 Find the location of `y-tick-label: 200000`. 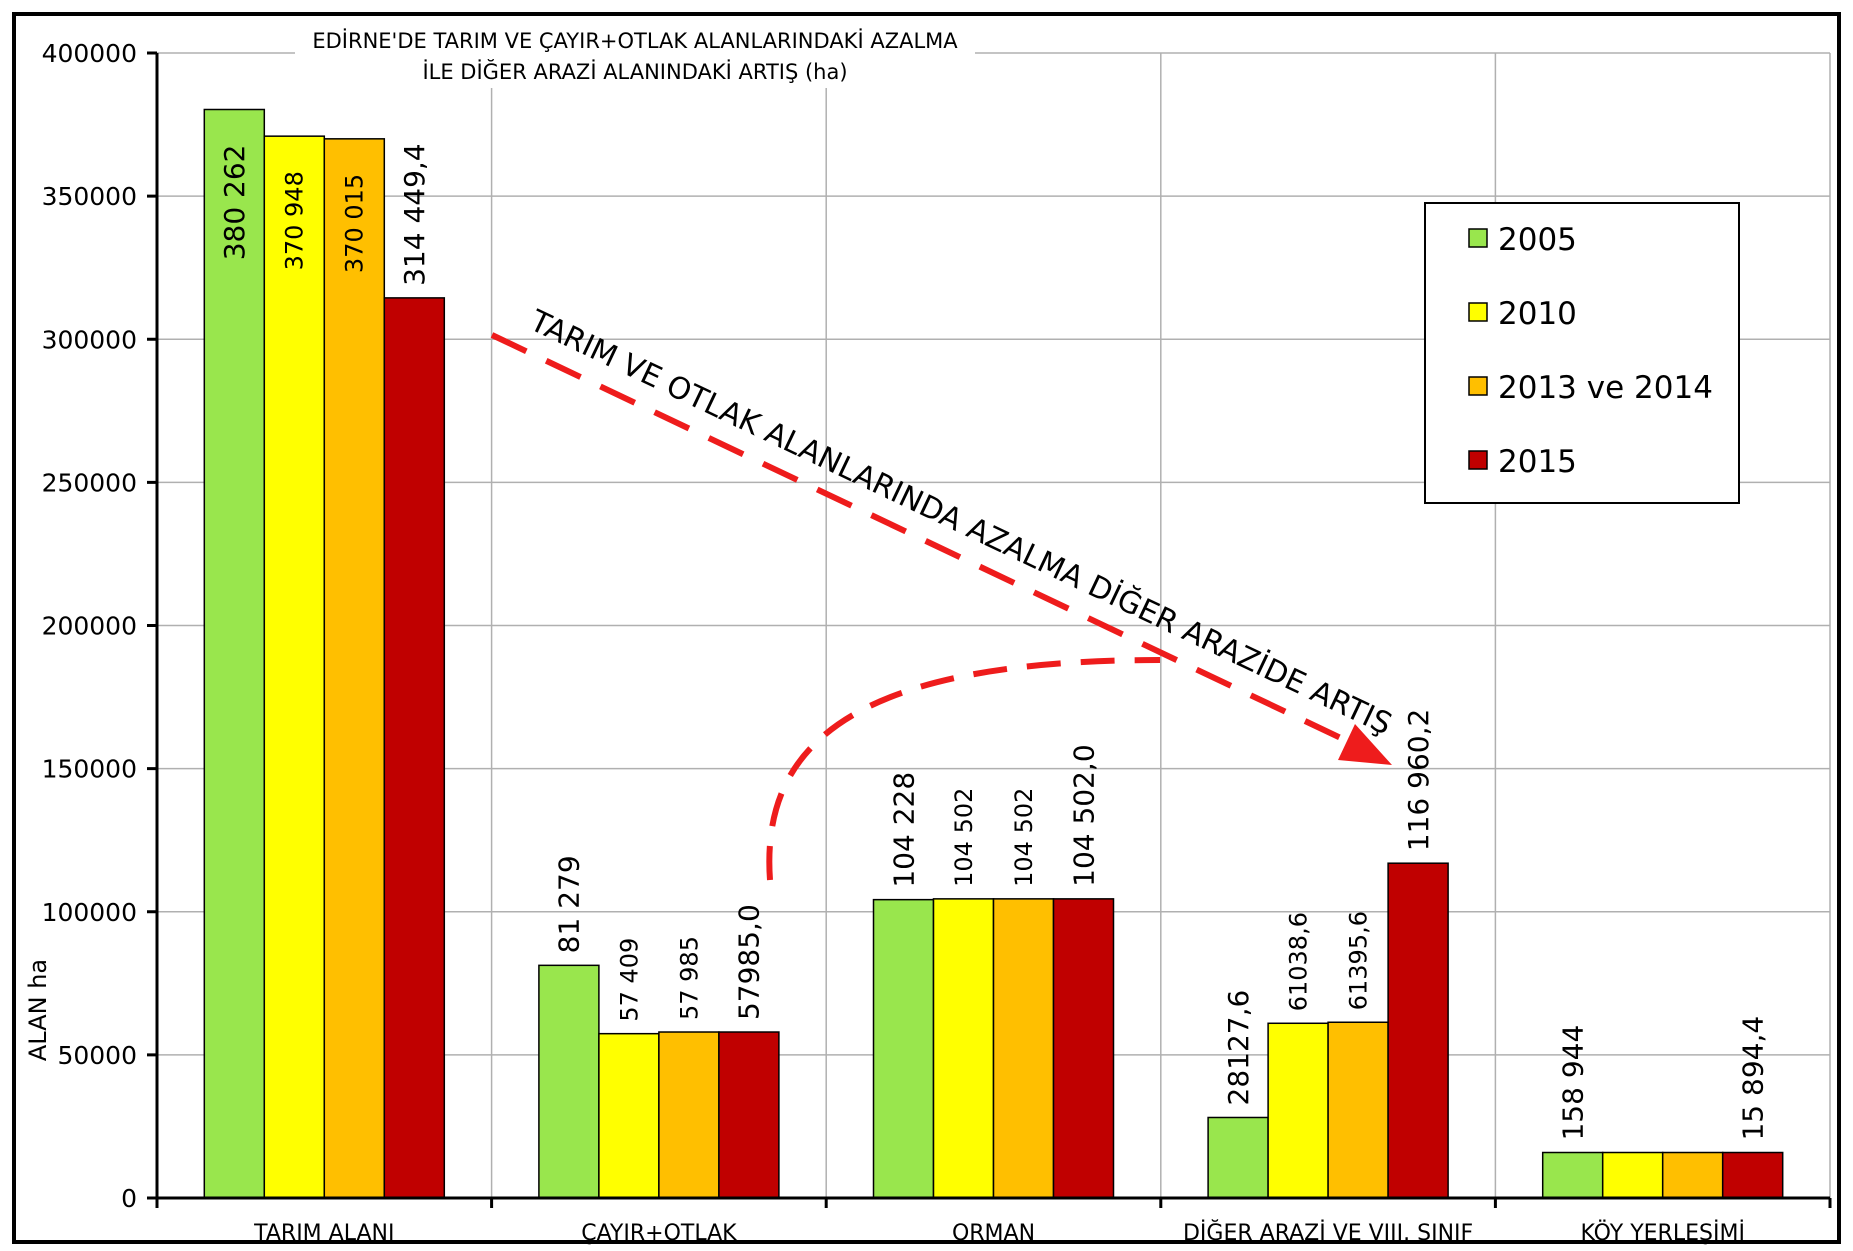

y-tick-label: 200000 is located at coordinates (89, 626).